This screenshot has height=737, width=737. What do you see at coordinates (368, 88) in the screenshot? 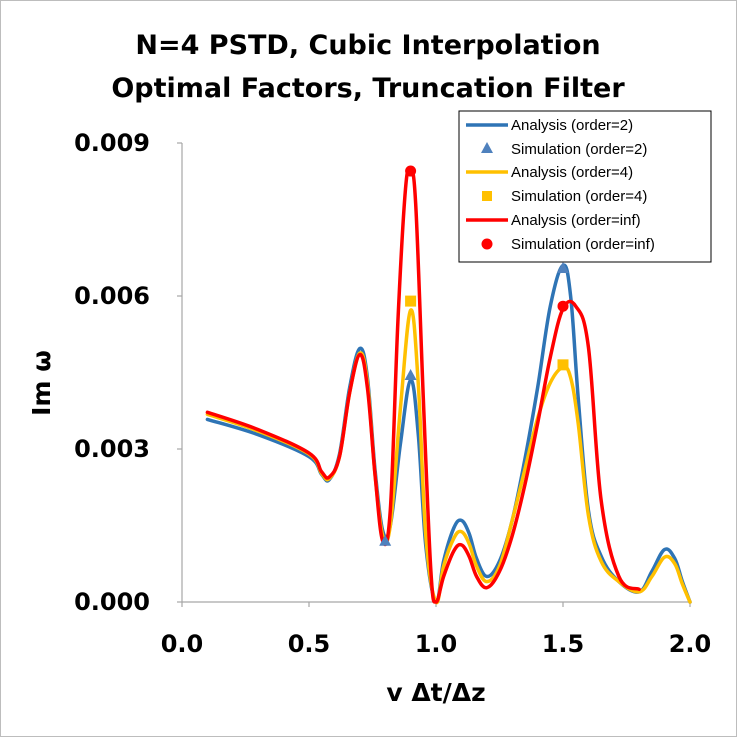
I see `title-line-2: Optimal Factors, Truncation Filter` at bounding box center [368, 88].